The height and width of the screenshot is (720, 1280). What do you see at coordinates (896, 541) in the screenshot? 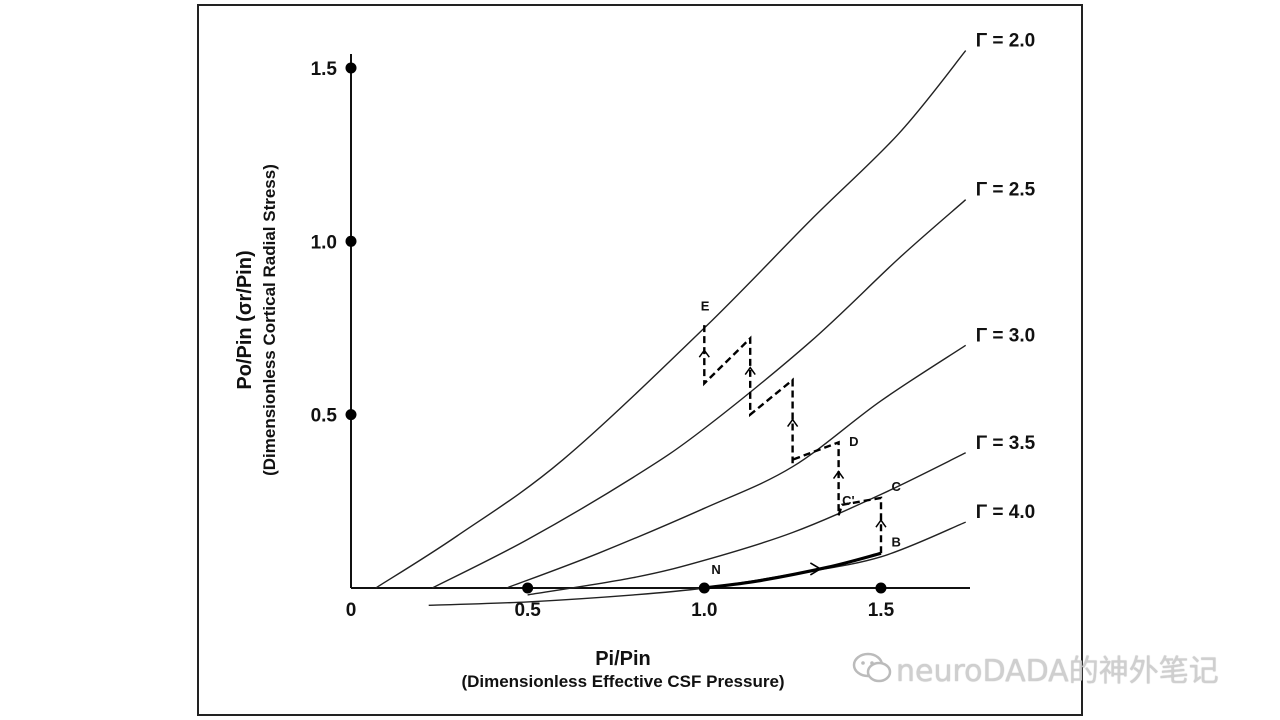
I see `point-label-2: B` at bounding box center [896, 541].